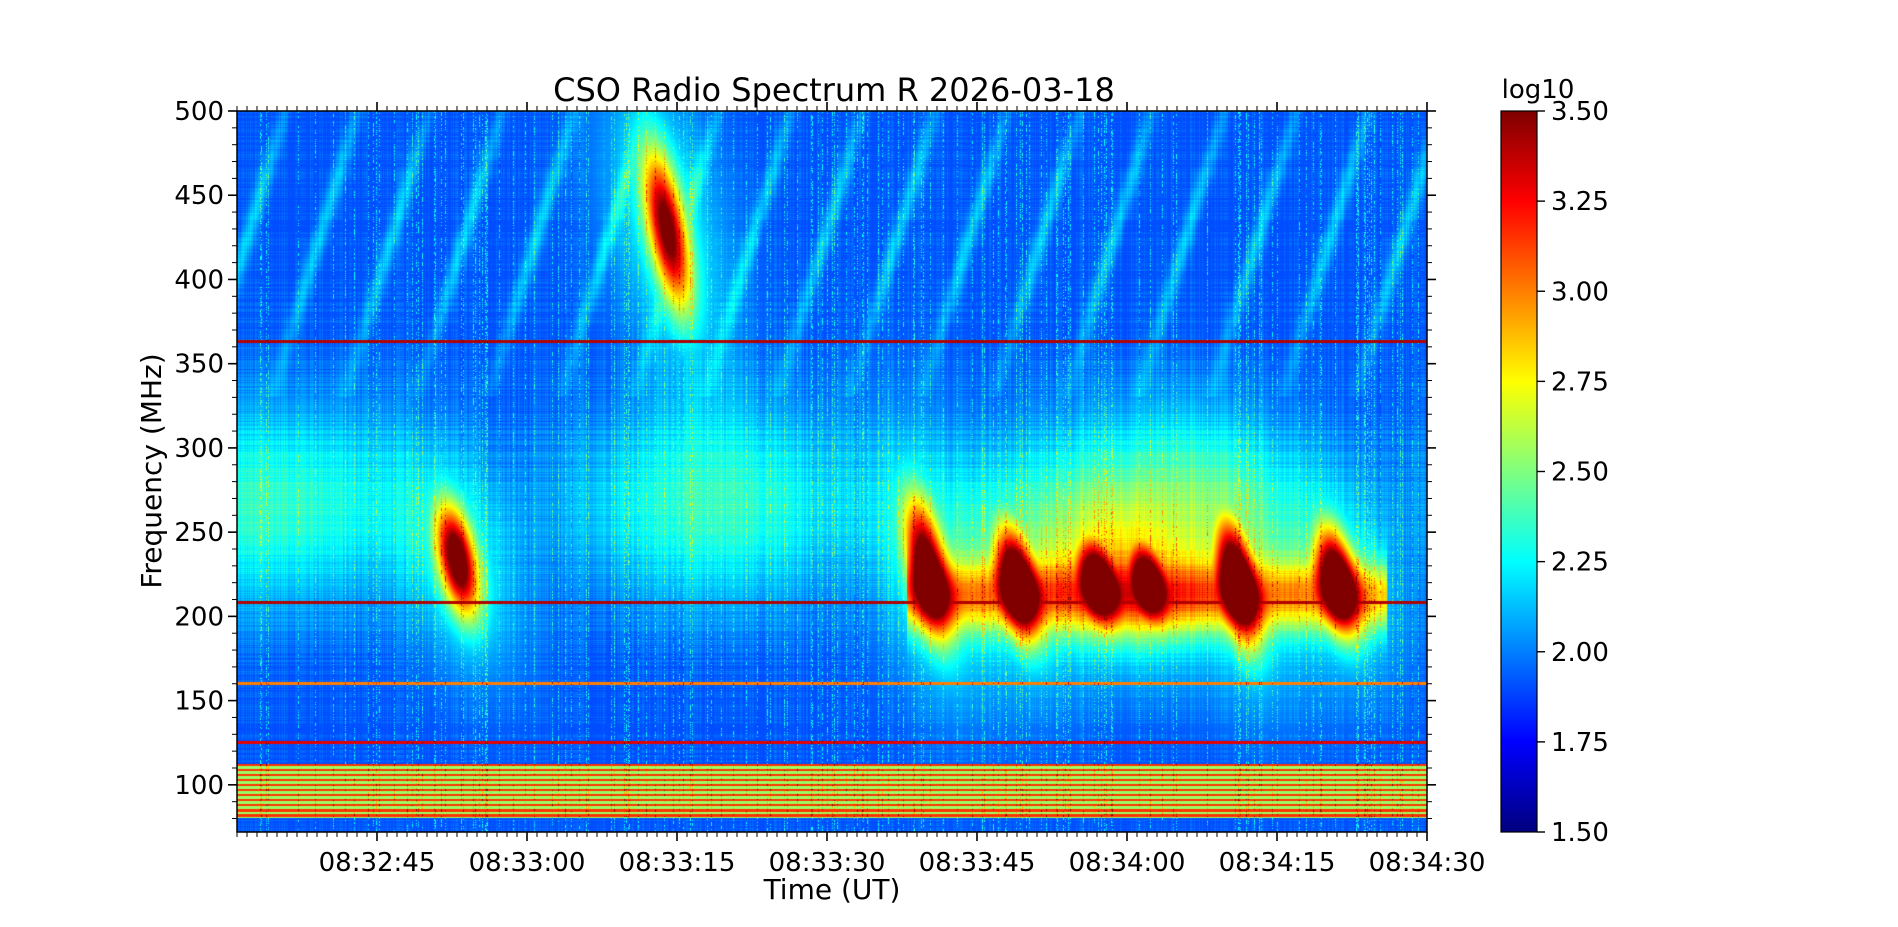 The image size is (1898, 927). Describe the element at coordinates (1538, 90) in the screenshot. I see `colorbar-title: log10` at that location.